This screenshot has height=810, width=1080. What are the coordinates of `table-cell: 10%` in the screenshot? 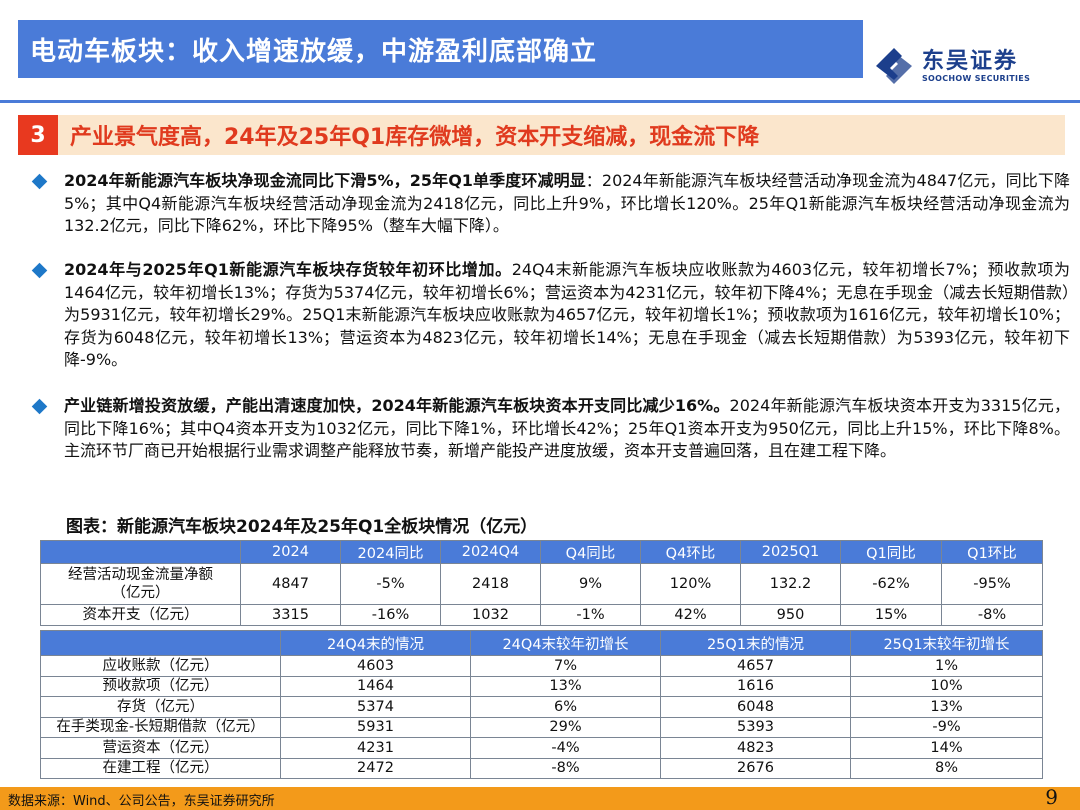 It's located at (946, 686).